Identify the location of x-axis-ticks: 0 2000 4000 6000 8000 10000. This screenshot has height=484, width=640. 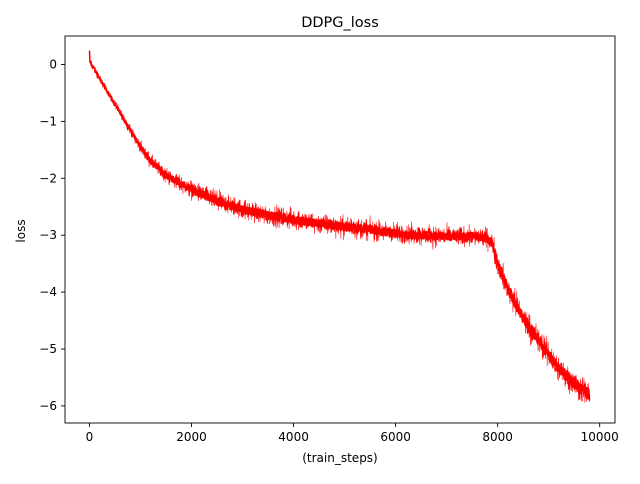
(352, 433).